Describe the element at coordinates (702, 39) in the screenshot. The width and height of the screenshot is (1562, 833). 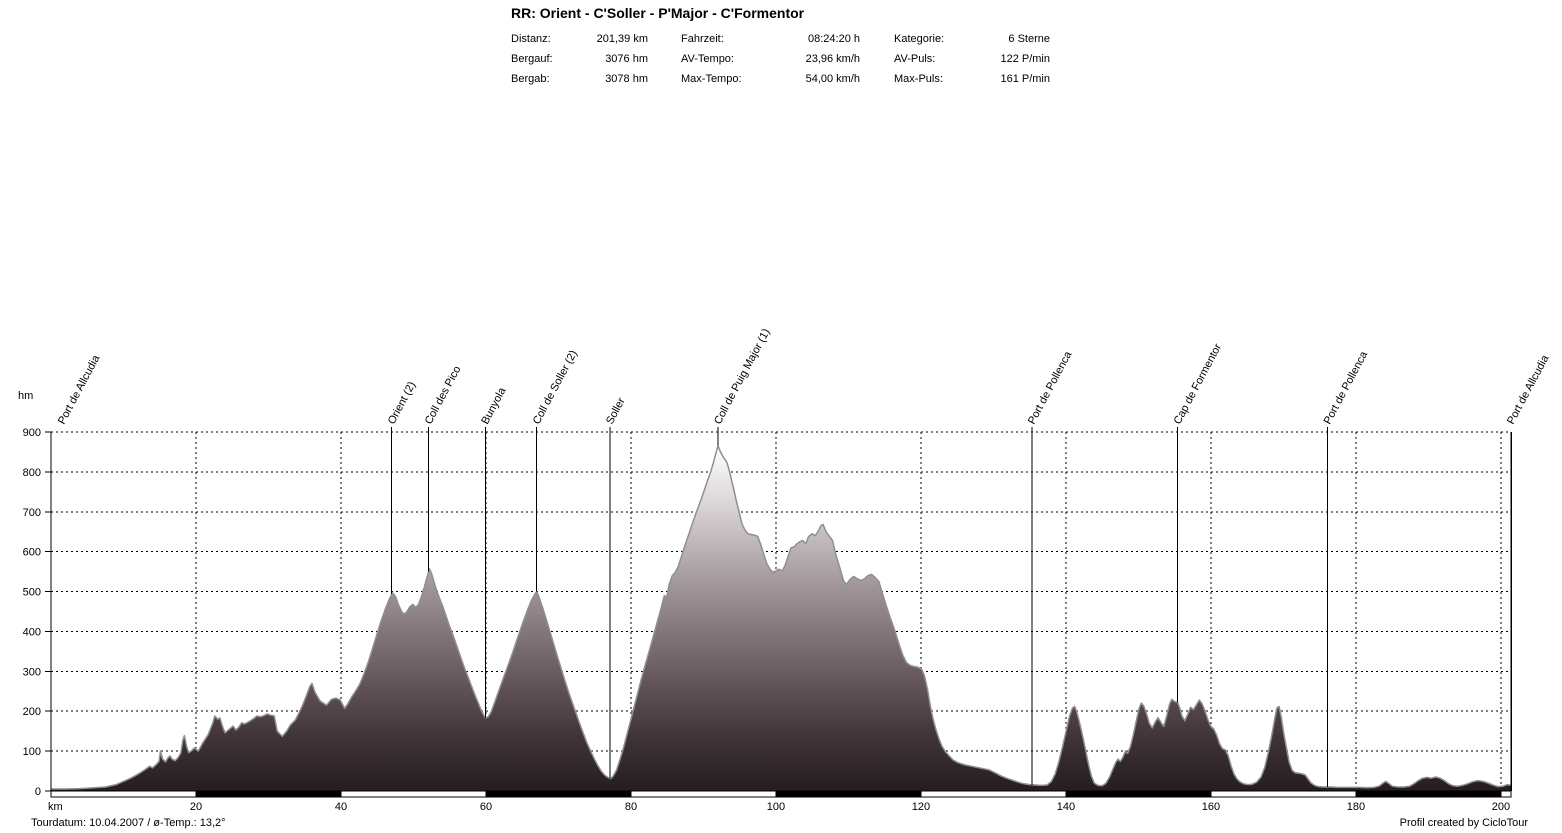
I see `stat-label: Fahrzeit:` at that location.